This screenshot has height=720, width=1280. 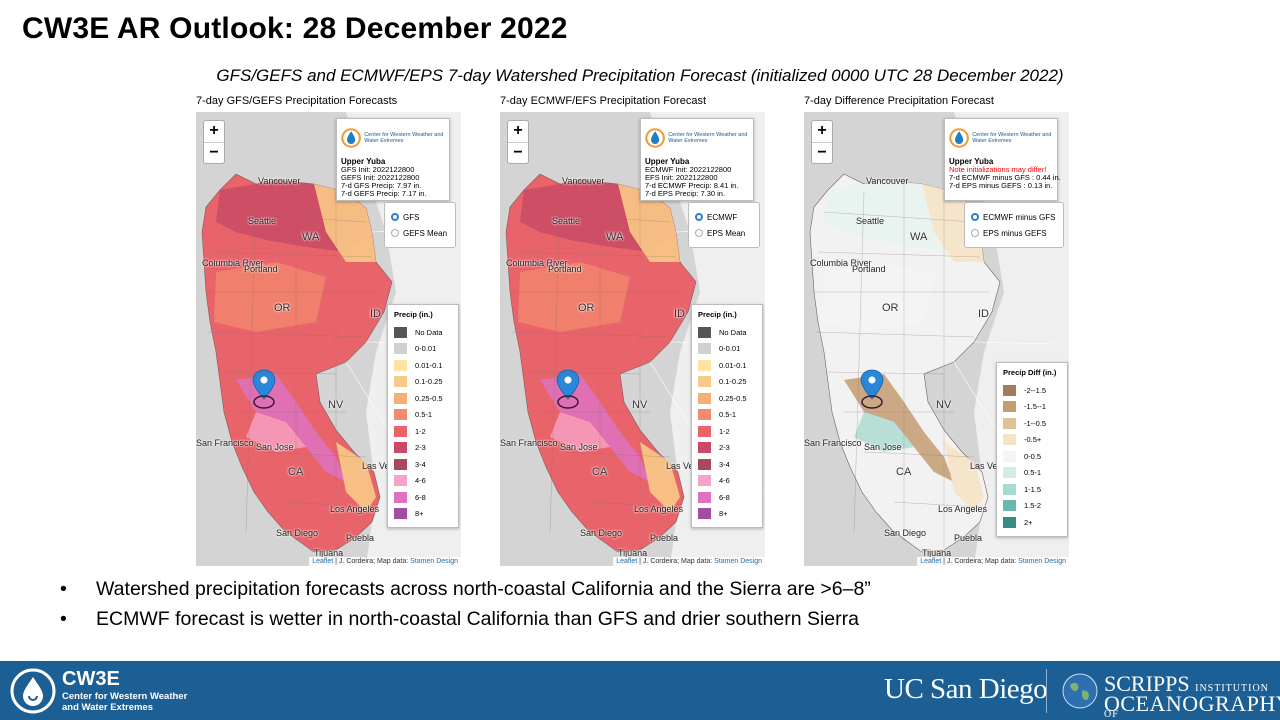 What do you see at coordinates (262, 221) in the screenshot?
I see `map-label-seattle: Seattle` at bounding box center [262, 221].